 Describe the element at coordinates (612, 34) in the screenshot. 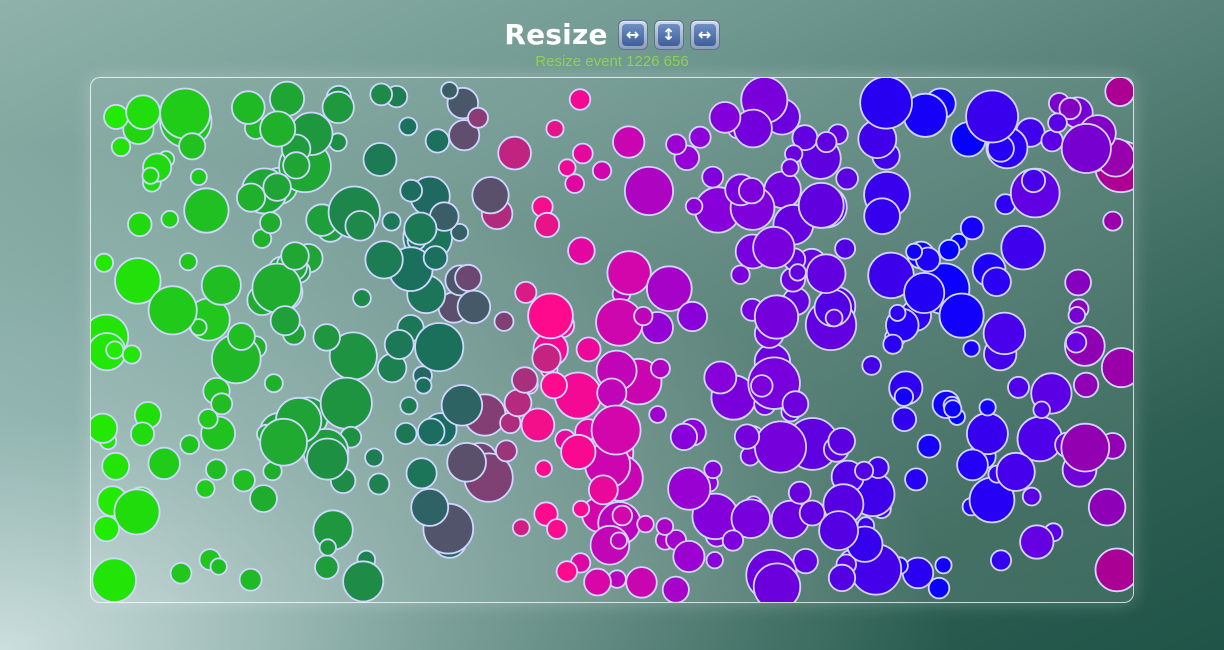

I see `title-row: Resize ↔ ↕ ↔` at that location.